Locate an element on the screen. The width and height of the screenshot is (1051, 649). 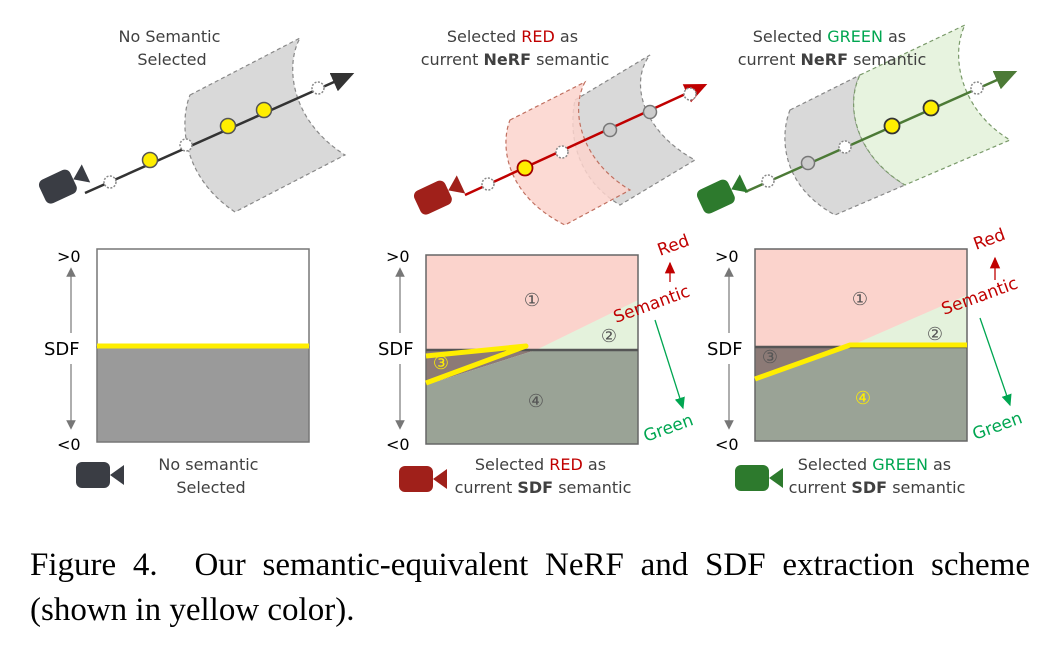
sdf-green-caption: Selected GREEN as current SDF semantic is located at coordinates (877, 476).